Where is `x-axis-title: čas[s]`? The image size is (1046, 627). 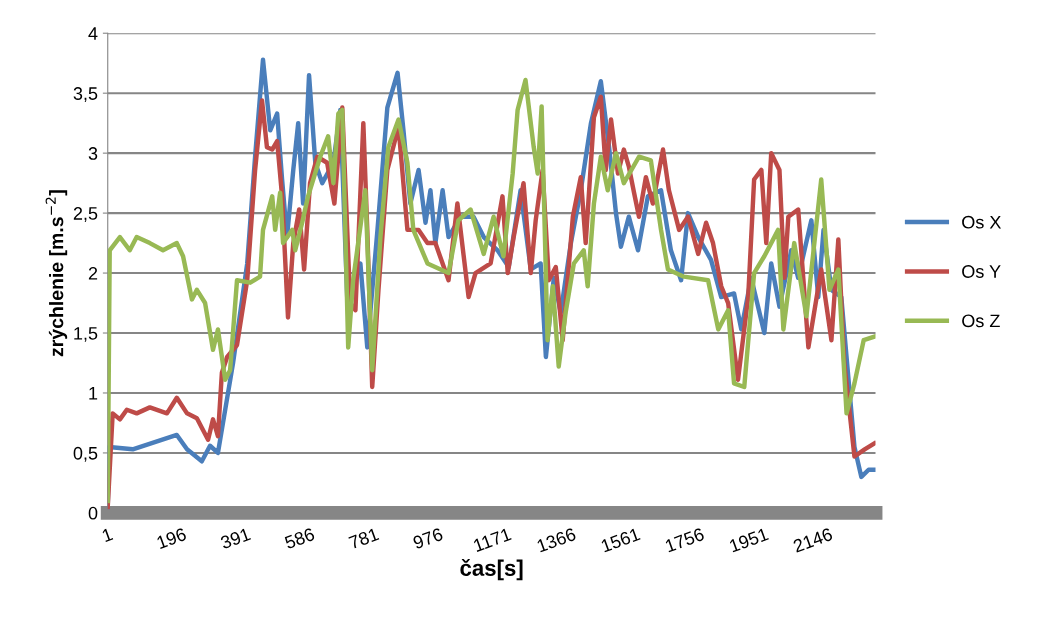
x-axis-title: čas[s] is located at coordinates (491, 570).